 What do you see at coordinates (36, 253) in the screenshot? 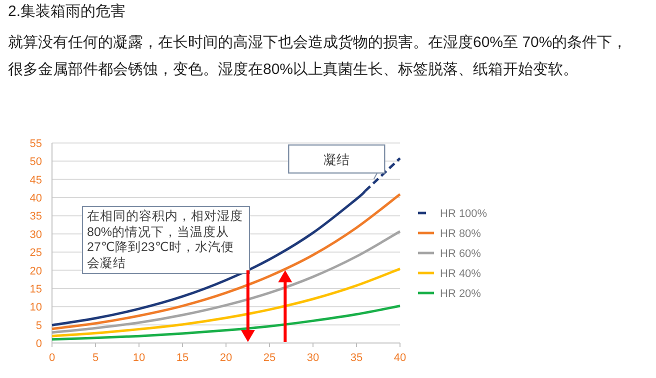
I see `y-tick-label: 25` at bounding box center [36, 253].